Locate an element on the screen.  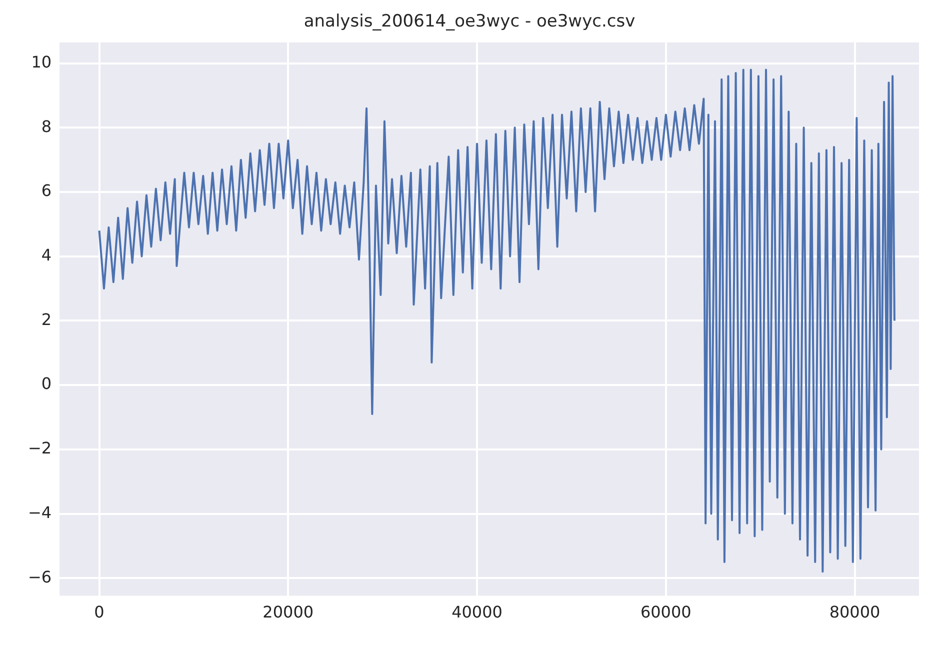
y-tick-label: 6 is located at coordinates (46, 190).